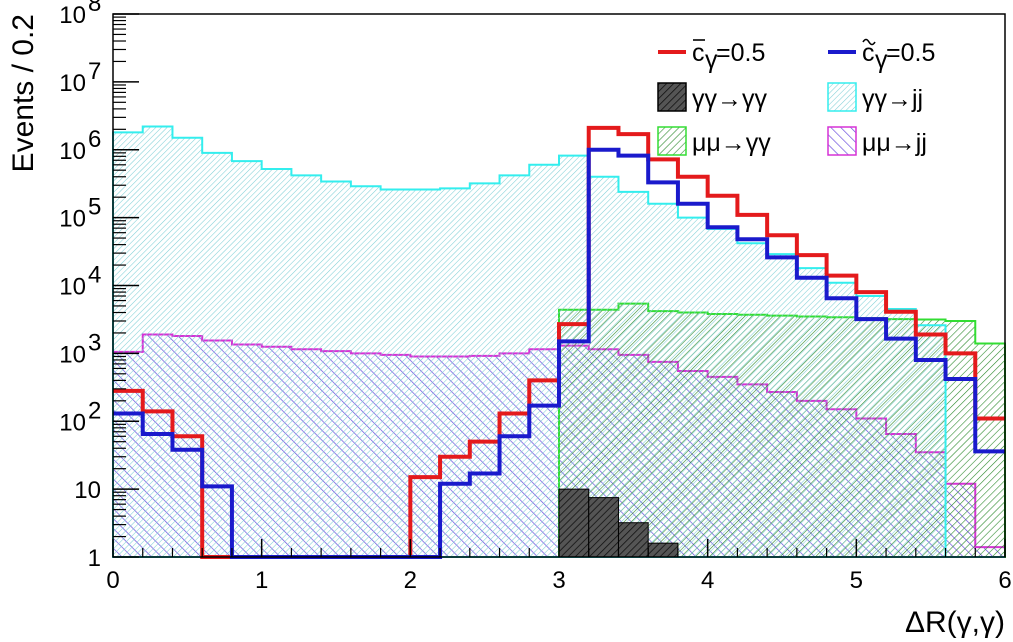  What do you see at coordinates (698, 53) in the screenshot?
I see `legend-label-0: c` at bounding box center [698, 53].